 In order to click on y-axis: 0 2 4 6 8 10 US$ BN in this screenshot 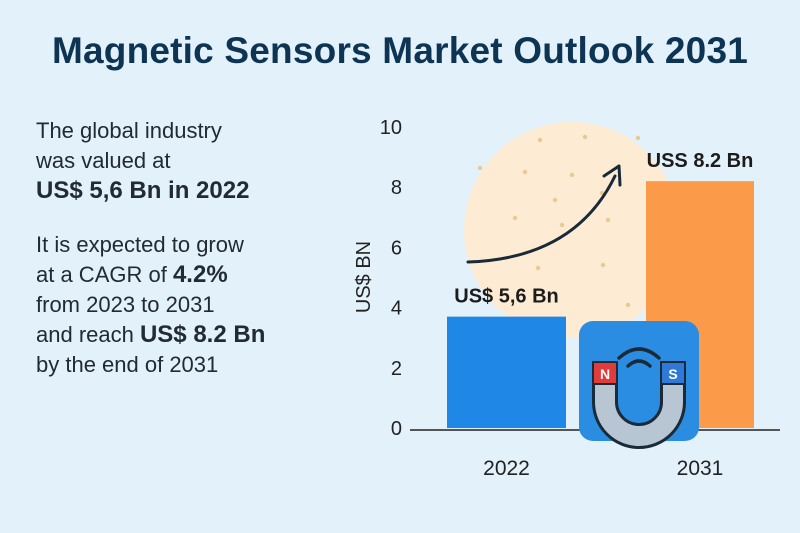, I will do `click(377, 278)`.